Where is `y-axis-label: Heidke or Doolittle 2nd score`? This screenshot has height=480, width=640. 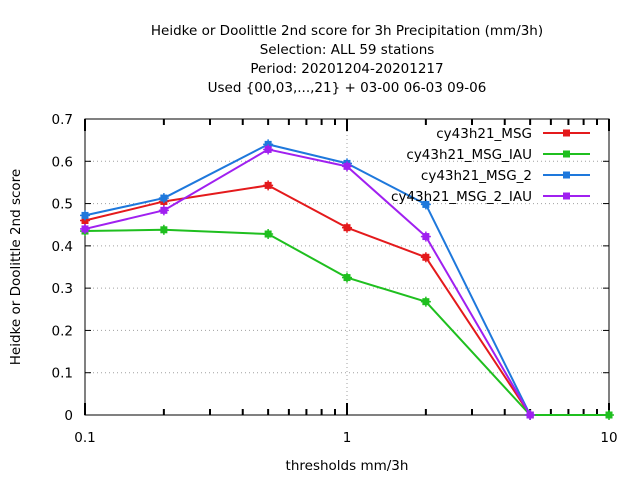
y-axis-label: Heidke or Doolittle 2nd score is located at coordinates (16, 267).